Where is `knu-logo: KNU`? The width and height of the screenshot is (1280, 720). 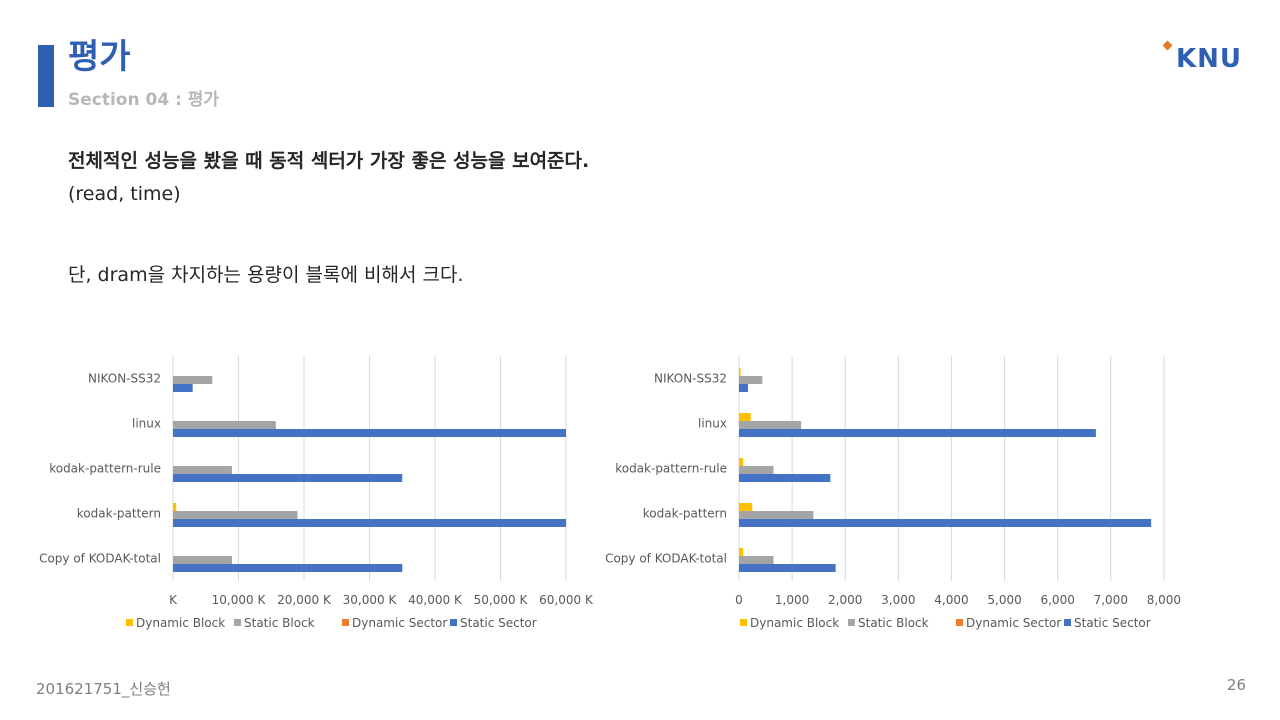
knu-logo: KNU is located at coordinates (1206, 58).